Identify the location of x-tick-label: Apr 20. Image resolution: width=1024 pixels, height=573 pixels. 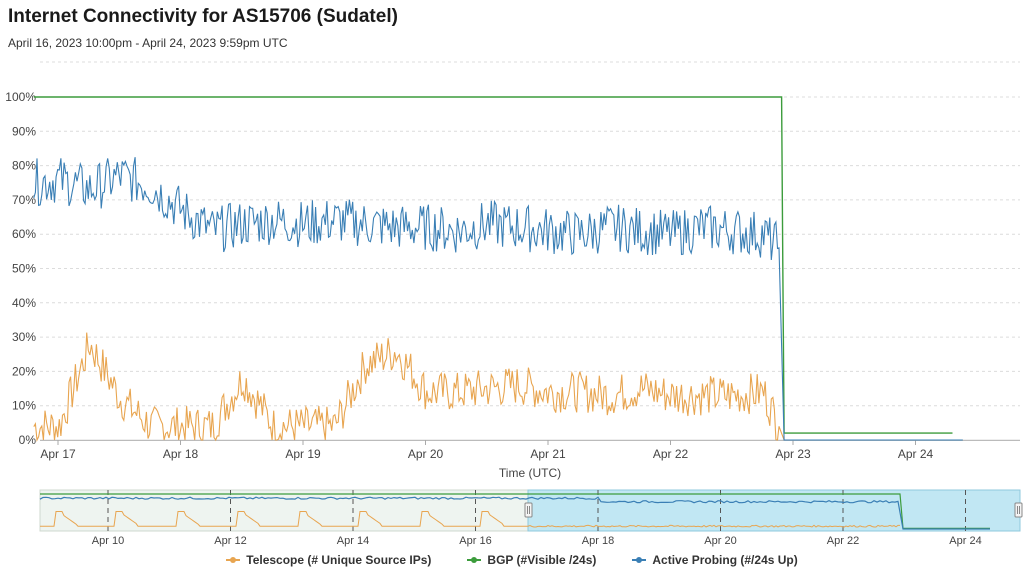
(426, 454).